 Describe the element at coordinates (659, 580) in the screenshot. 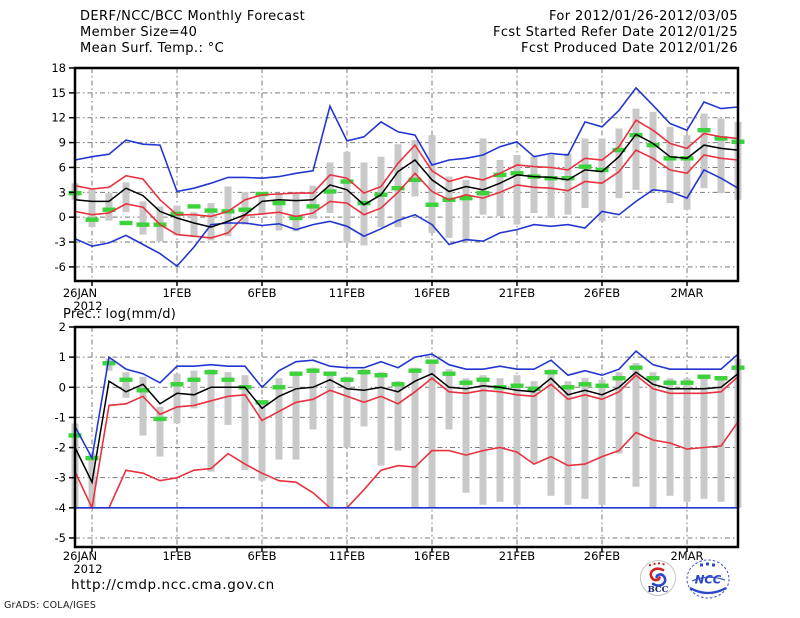

I see `bcc-blue-swirl` at that location.